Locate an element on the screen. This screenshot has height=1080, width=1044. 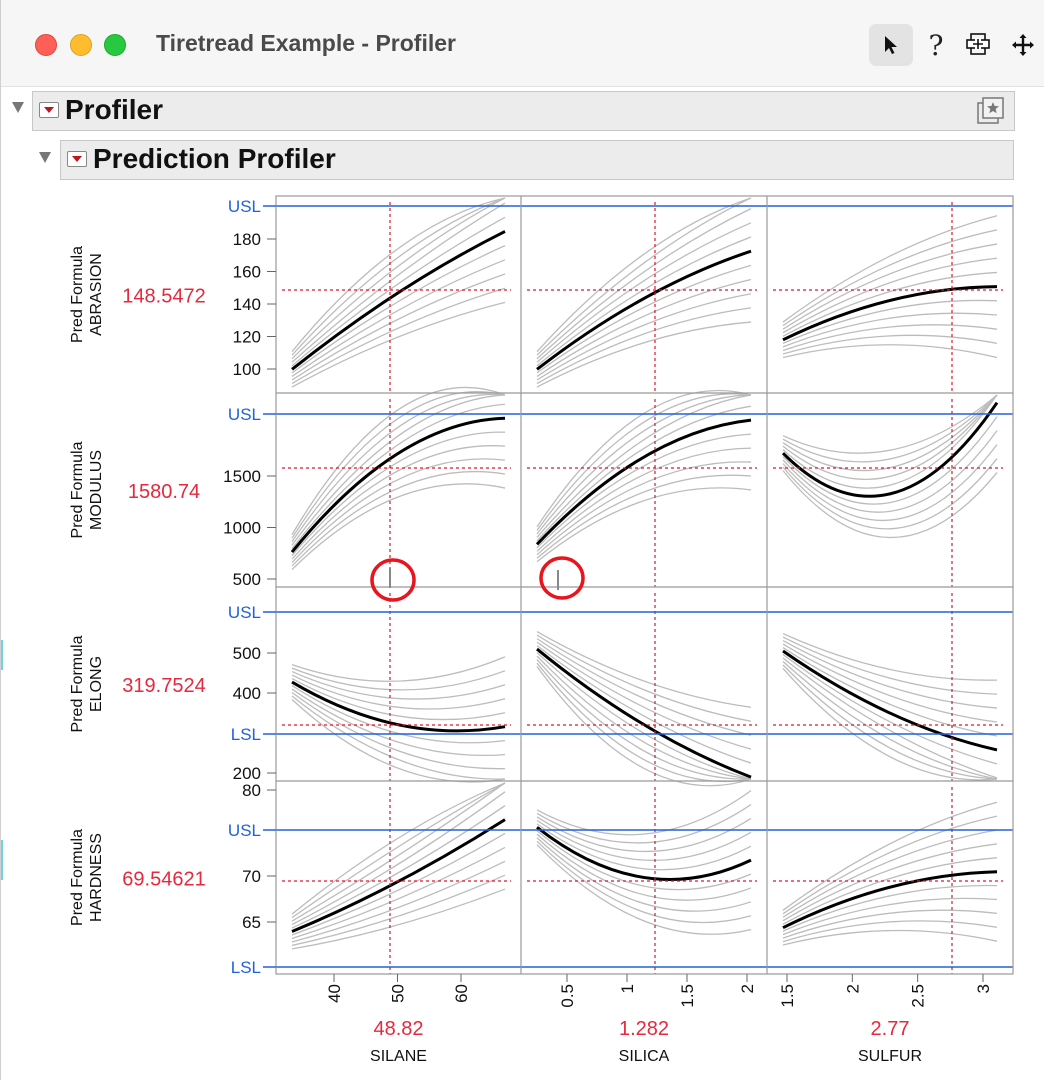
help-tool: ? is located at coordinates (936, 45).